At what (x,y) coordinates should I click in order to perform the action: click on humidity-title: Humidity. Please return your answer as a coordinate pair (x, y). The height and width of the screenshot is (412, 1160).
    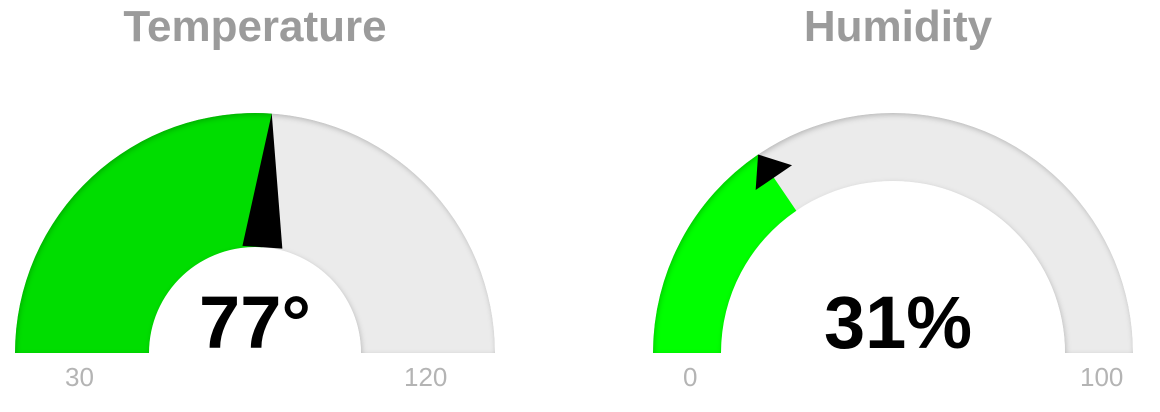
    Looking at the image, I should click on (898, 26).